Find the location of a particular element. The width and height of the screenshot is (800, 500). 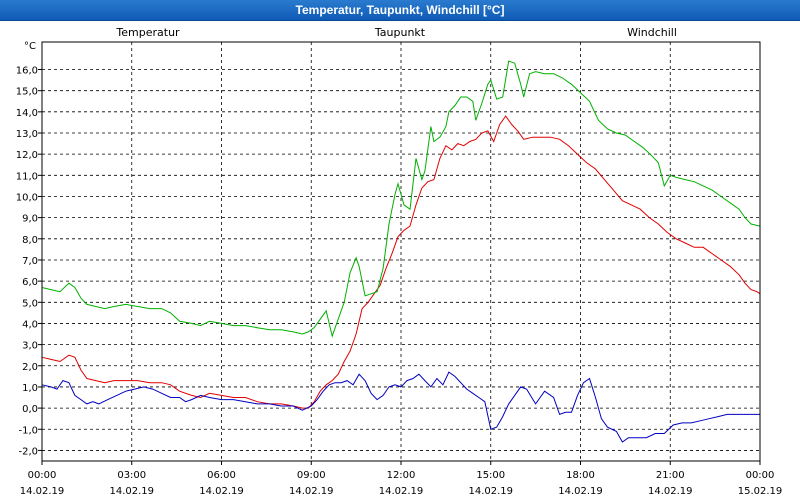

y-tick-label: -1,0 is located at coordinates (28, 430).